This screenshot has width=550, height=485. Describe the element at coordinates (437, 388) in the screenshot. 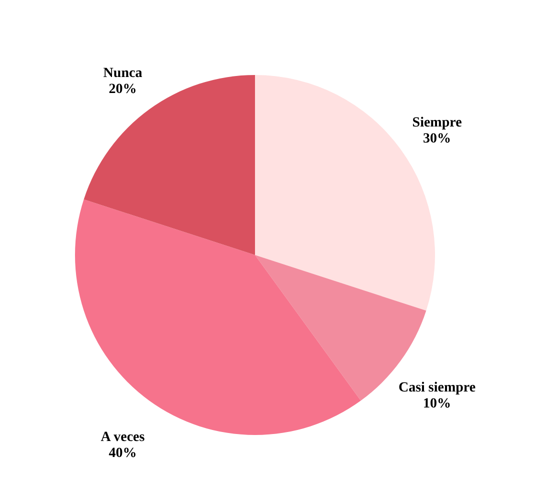

I see `slice-label: Casi siempre` at that location.